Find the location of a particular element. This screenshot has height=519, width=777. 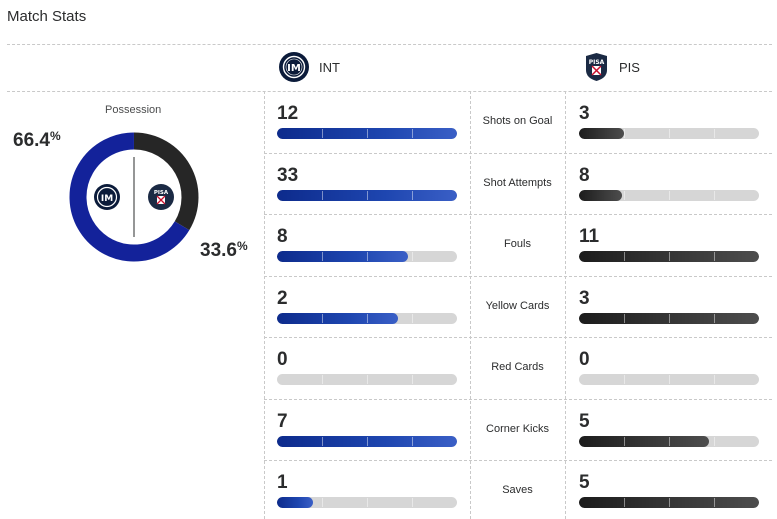

donut-away-arc is located at coordinates (166, 181).